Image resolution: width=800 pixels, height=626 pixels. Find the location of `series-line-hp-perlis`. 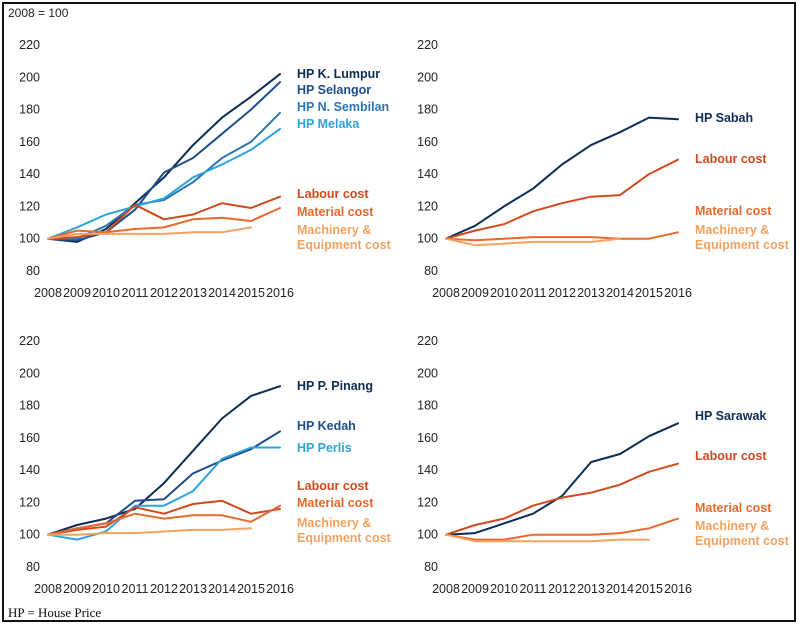

series-line-hp-perlis is located at coordinates (164, 493).